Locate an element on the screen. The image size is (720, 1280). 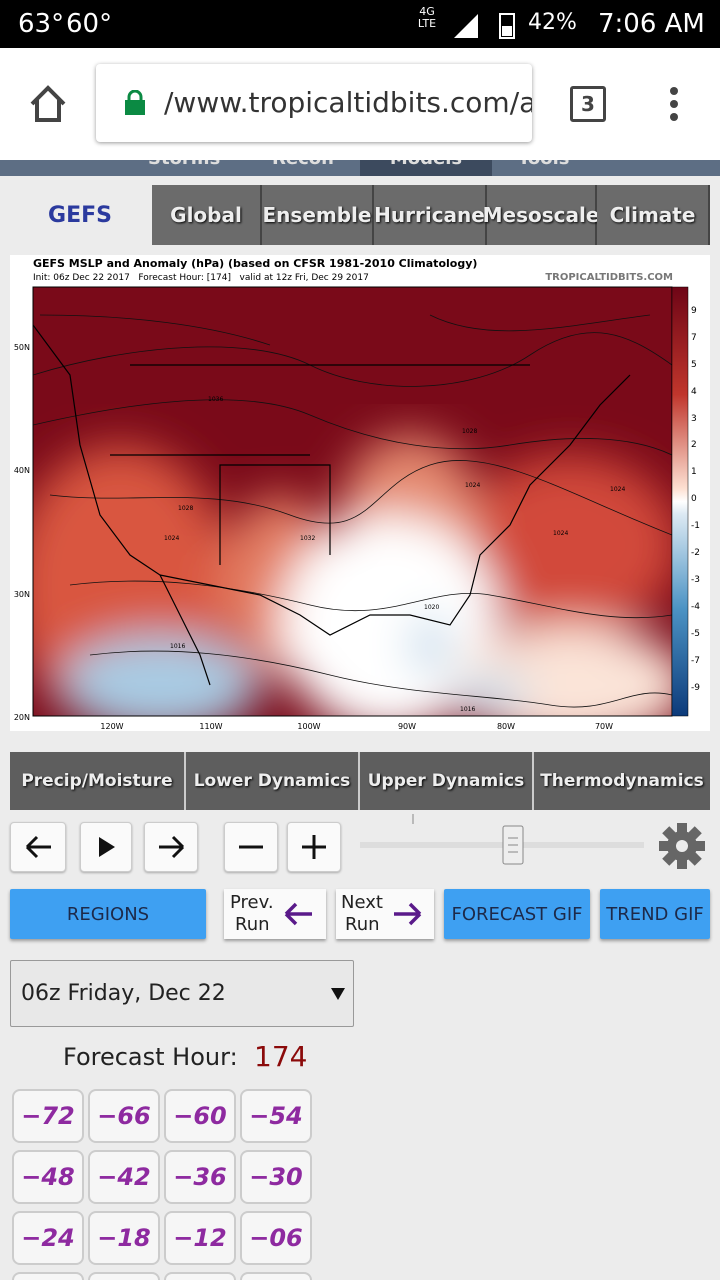
longitude-label: 100W is located at coordinates (308, 726).